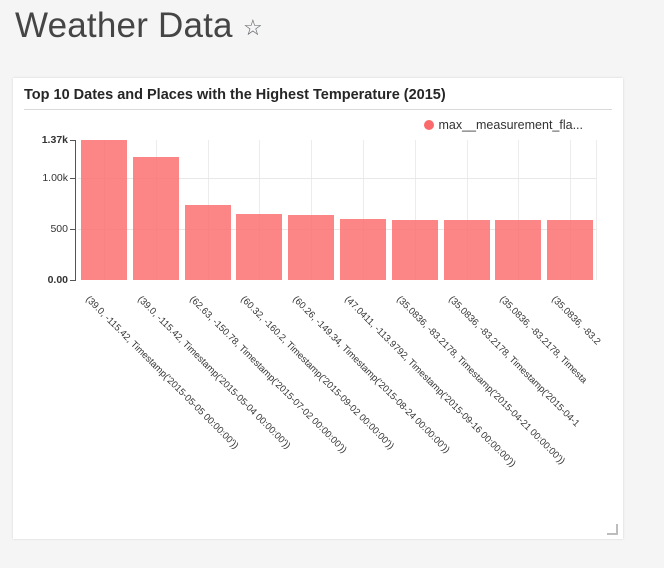 This screenshot has width=664, height=568. What do you see at coordinates (54, 140) in the screenshot?
I see `y-axis-tick-label: 1.37k` at bounding box center [54, 140].